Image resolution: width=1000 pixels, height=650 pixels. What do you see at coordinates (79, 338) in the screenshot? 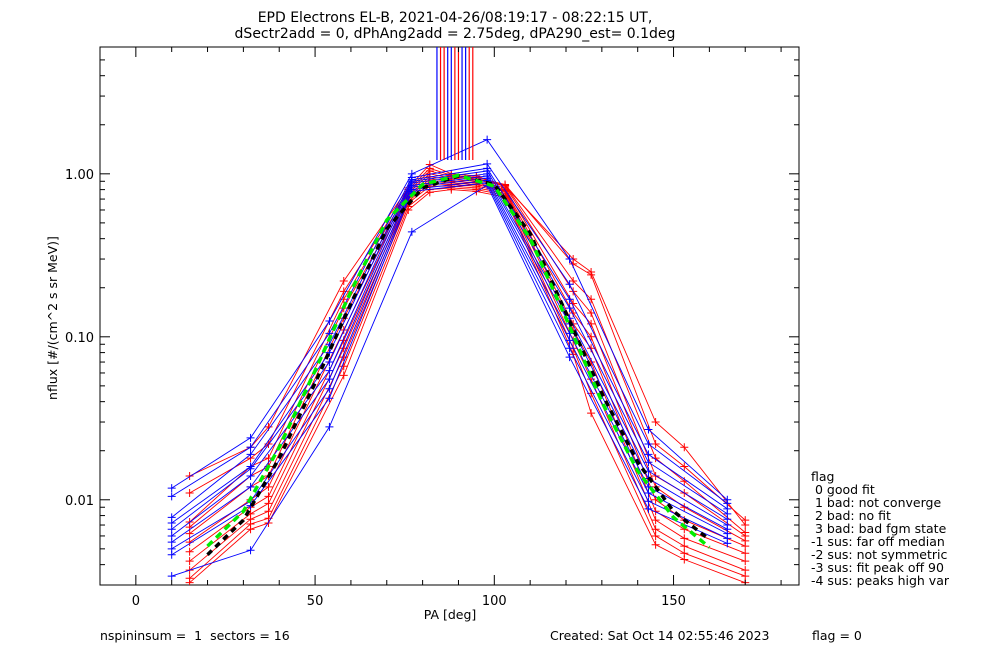
I see `y-tick-label: 0.10` at bounding box center [79, 338].